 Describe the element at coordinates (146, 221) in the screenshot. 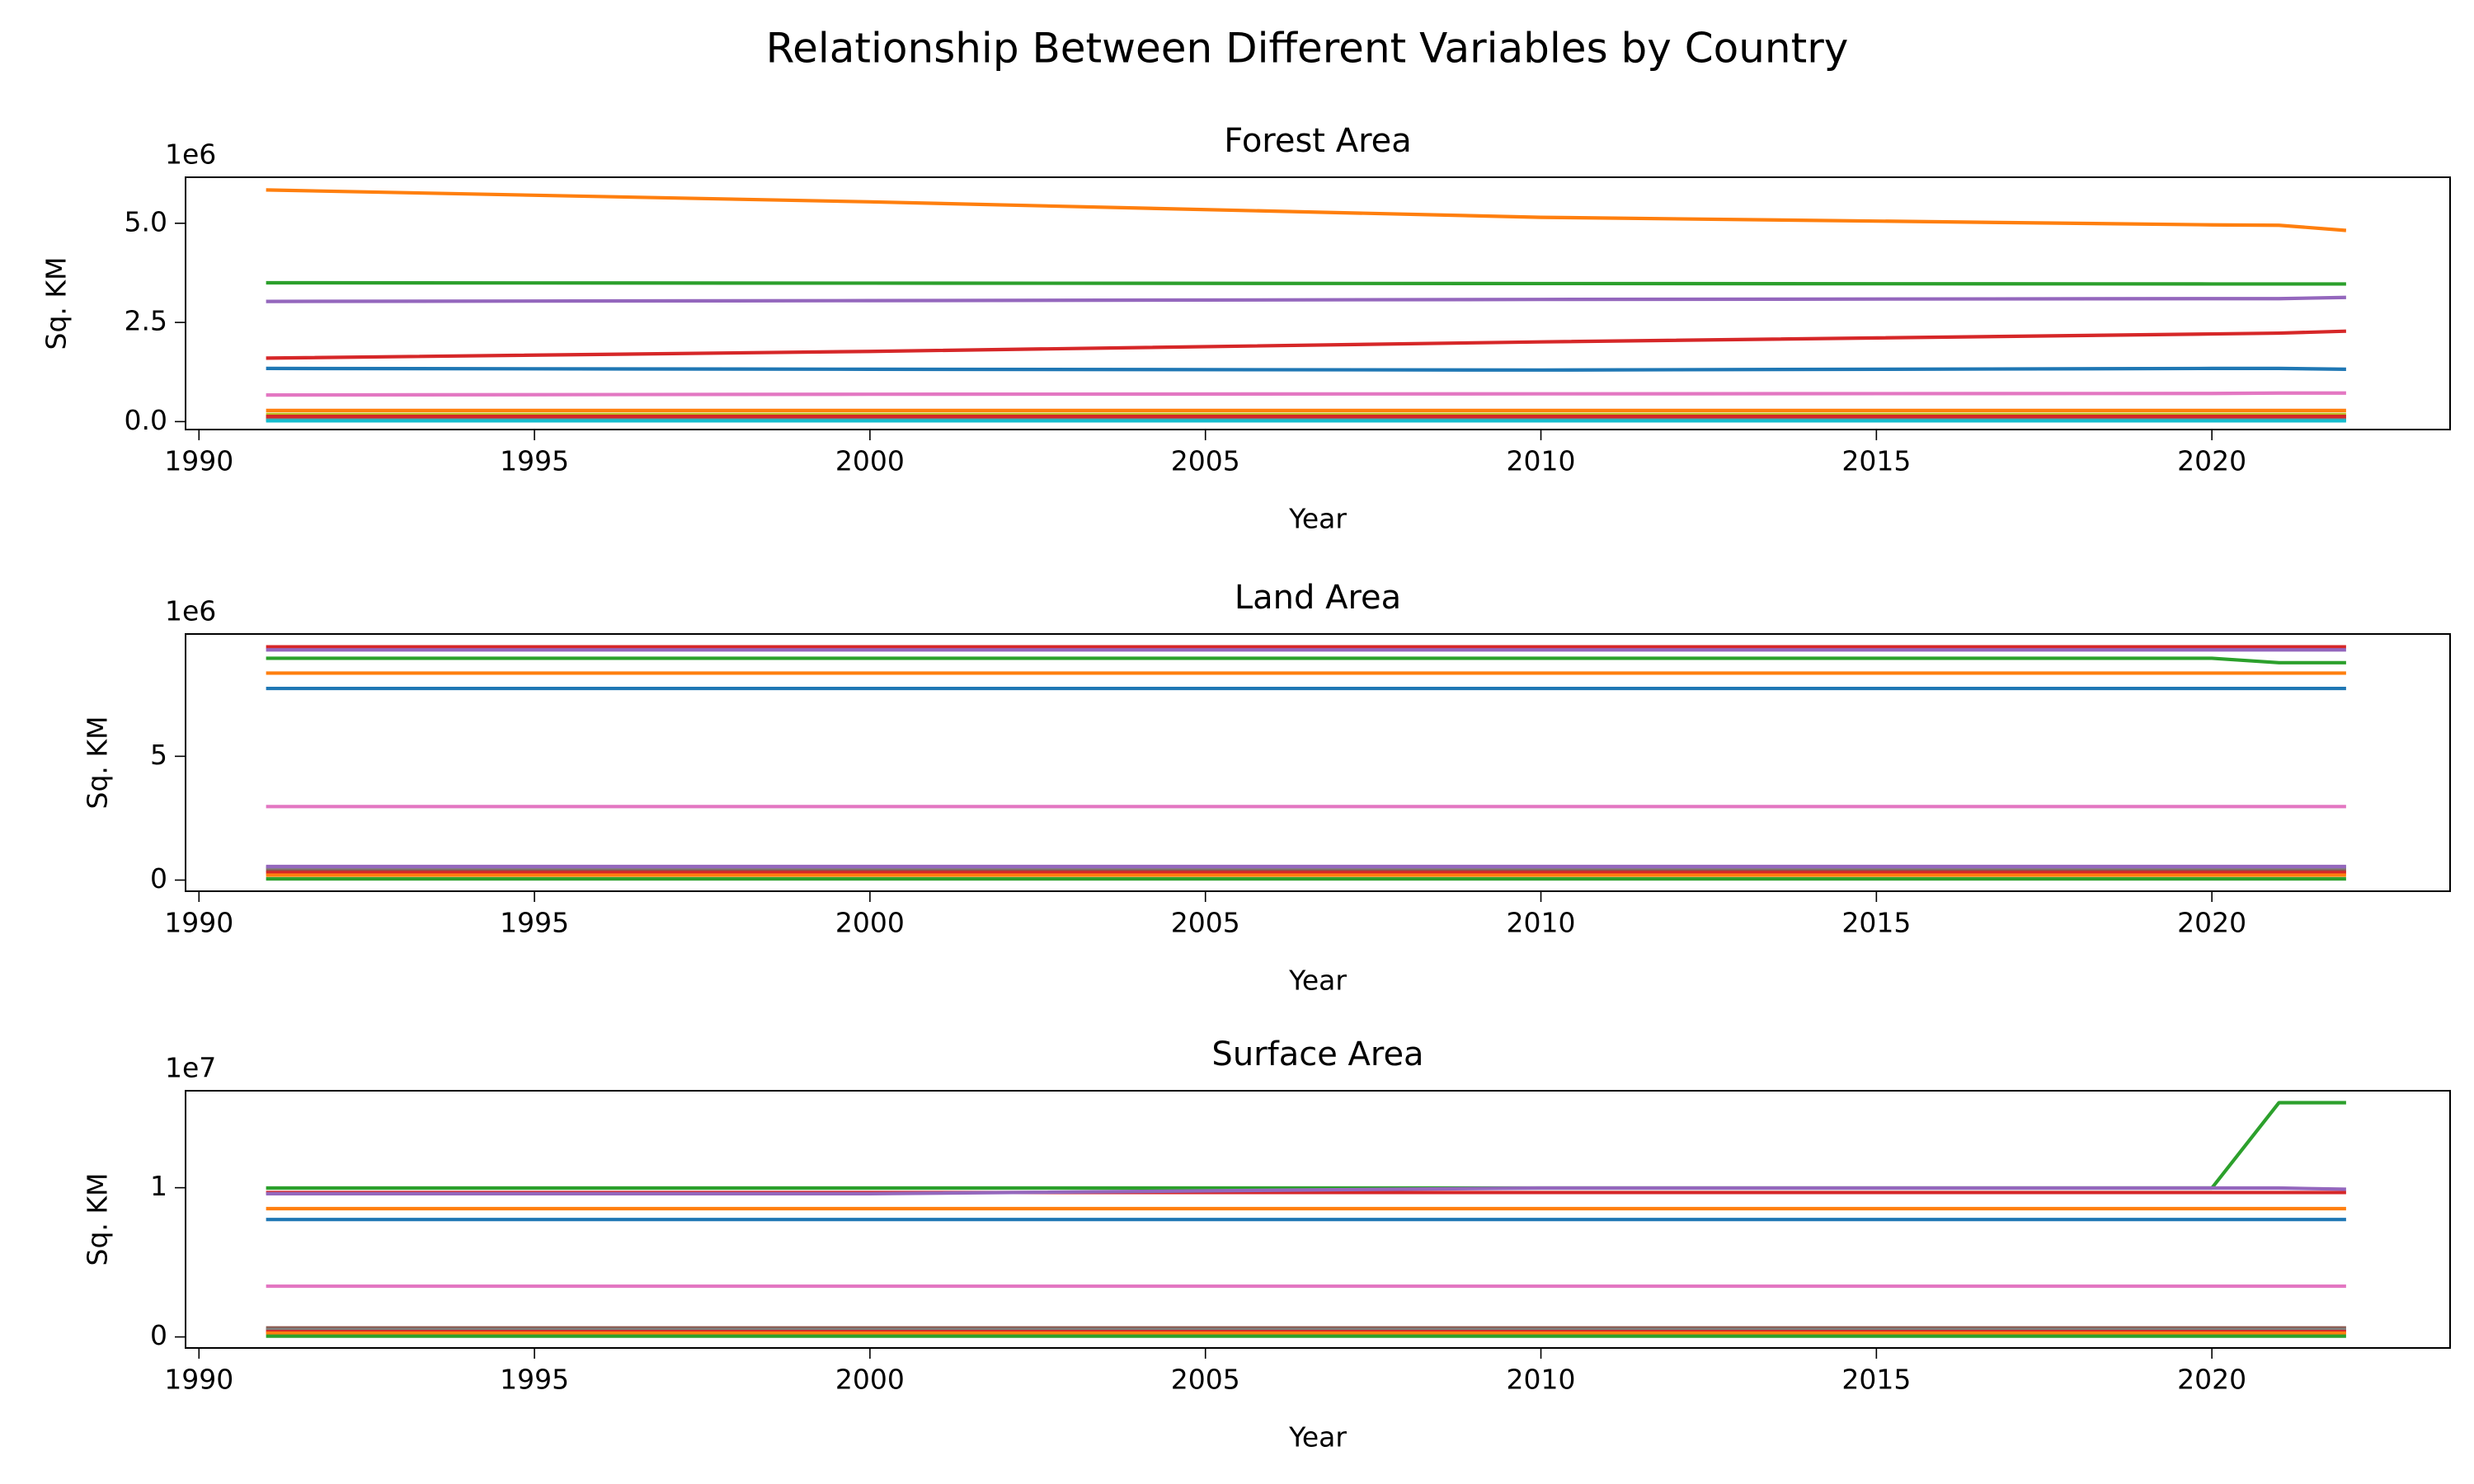

I see `y-tick-label: 5.0` at that location.